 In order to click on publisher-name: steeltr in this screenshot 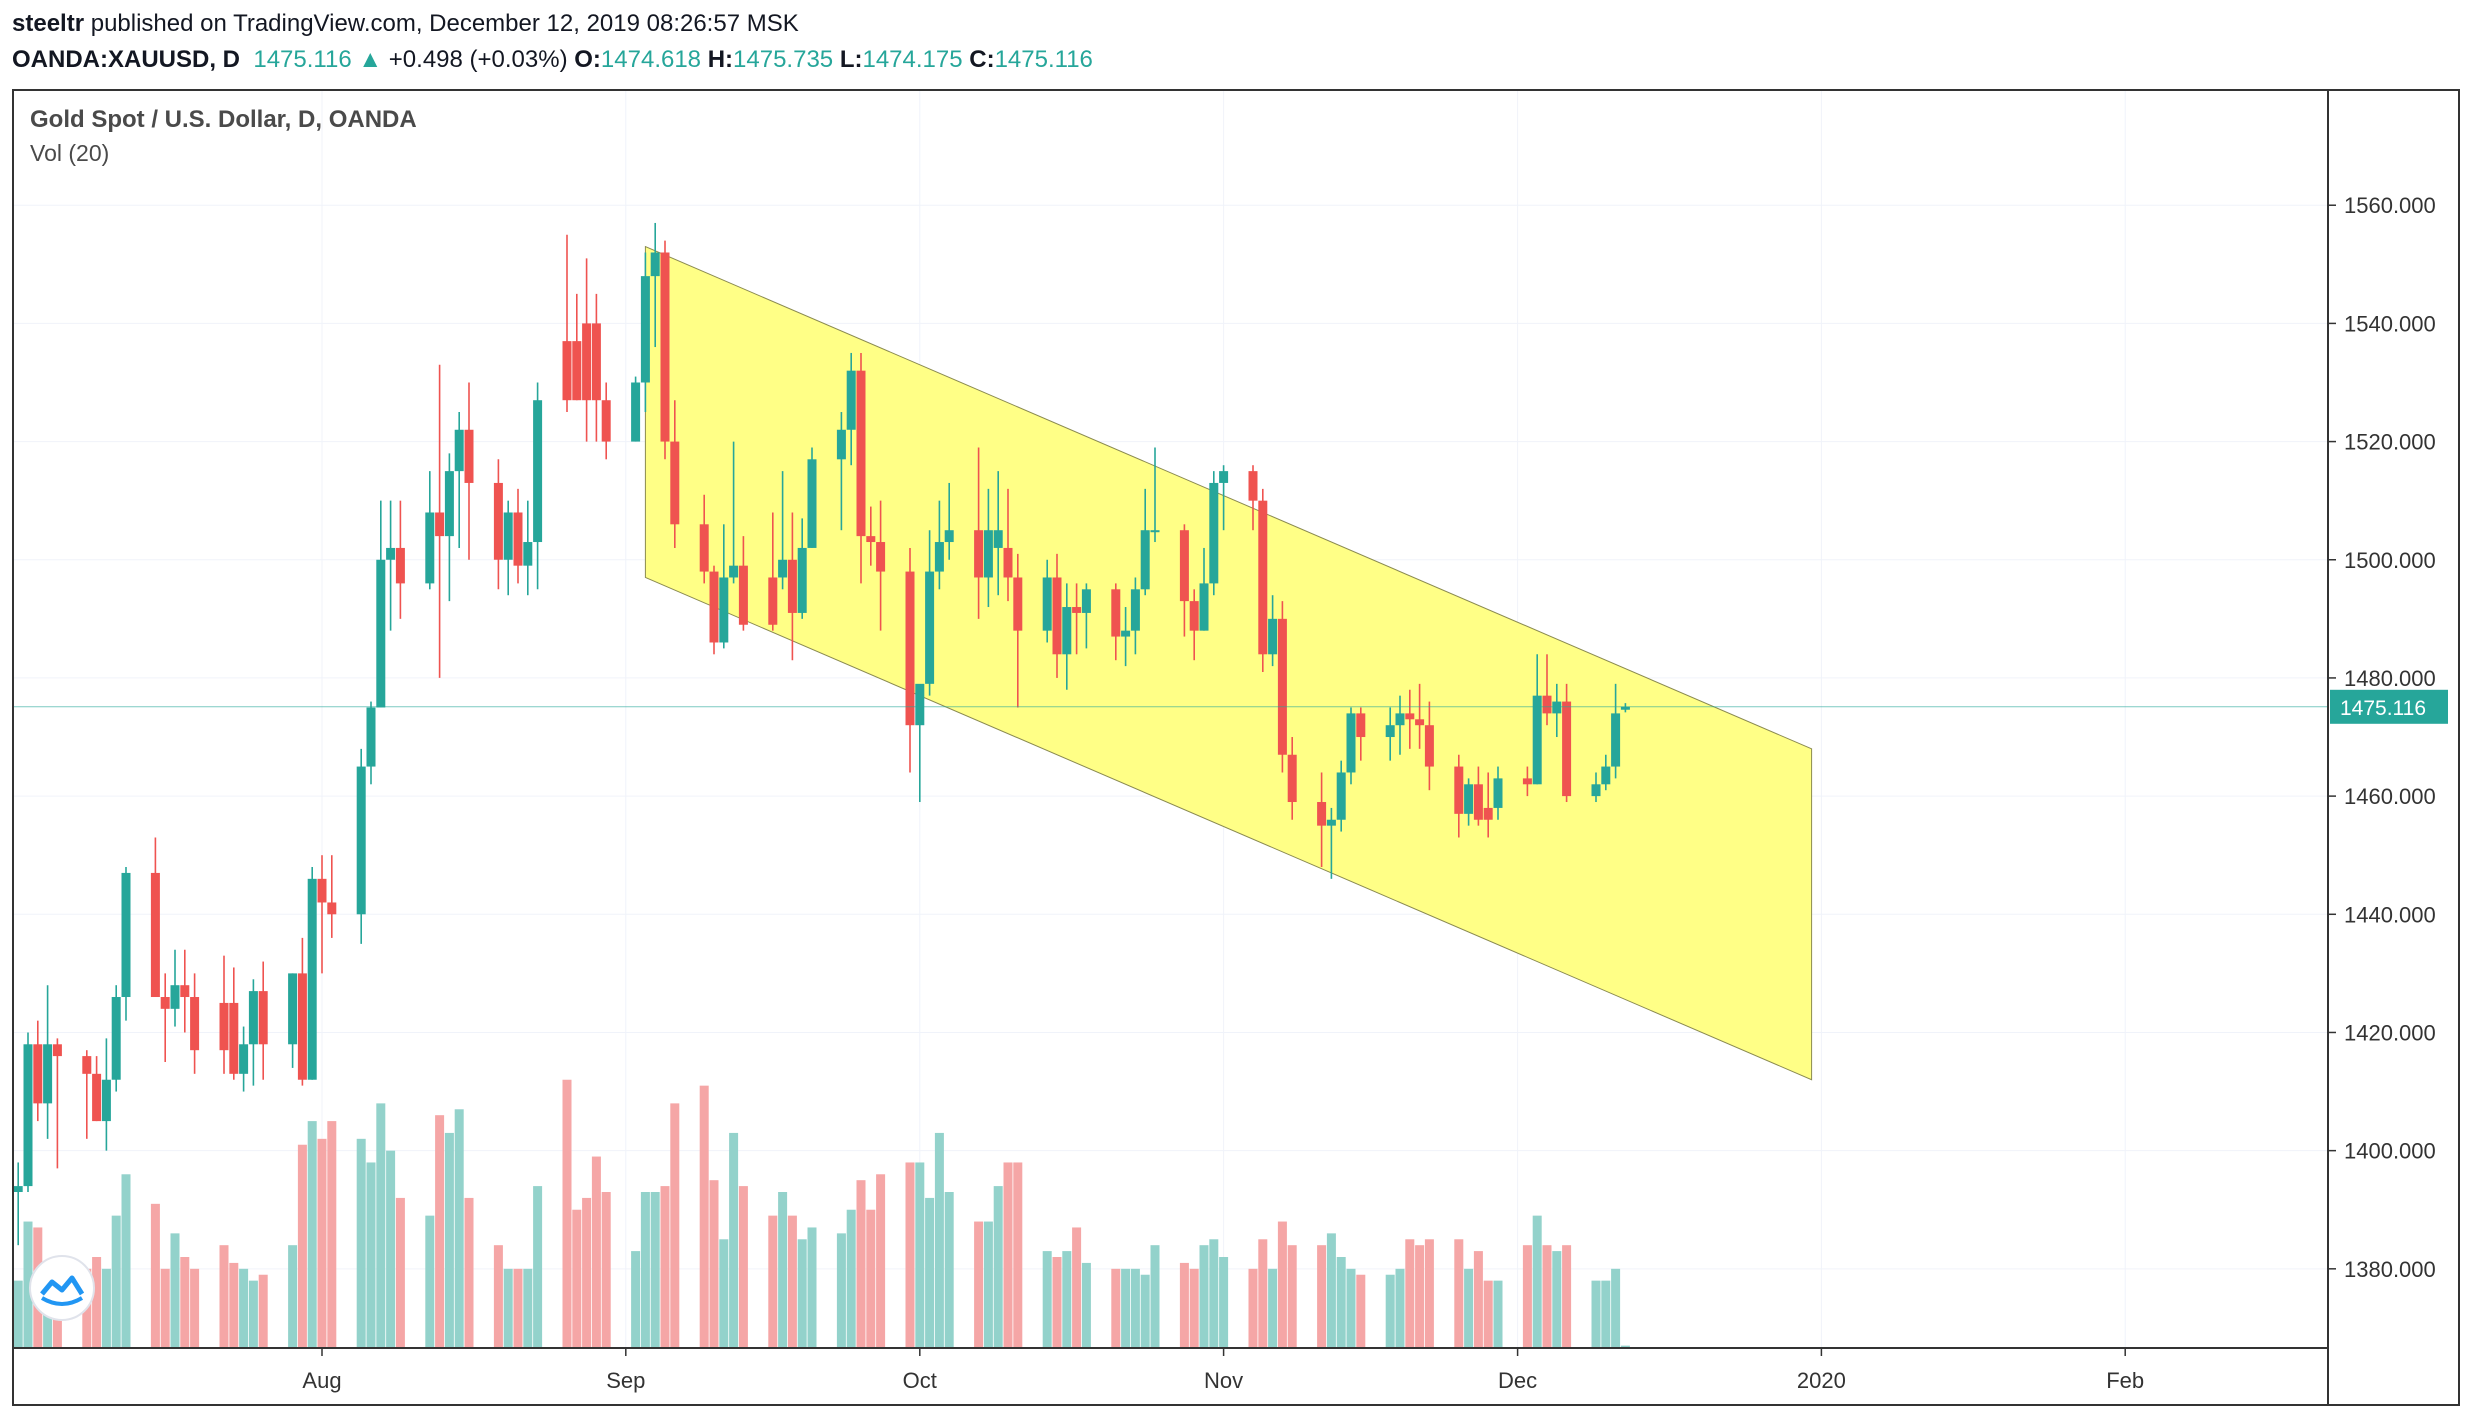, I will do `click(48, 23)`.